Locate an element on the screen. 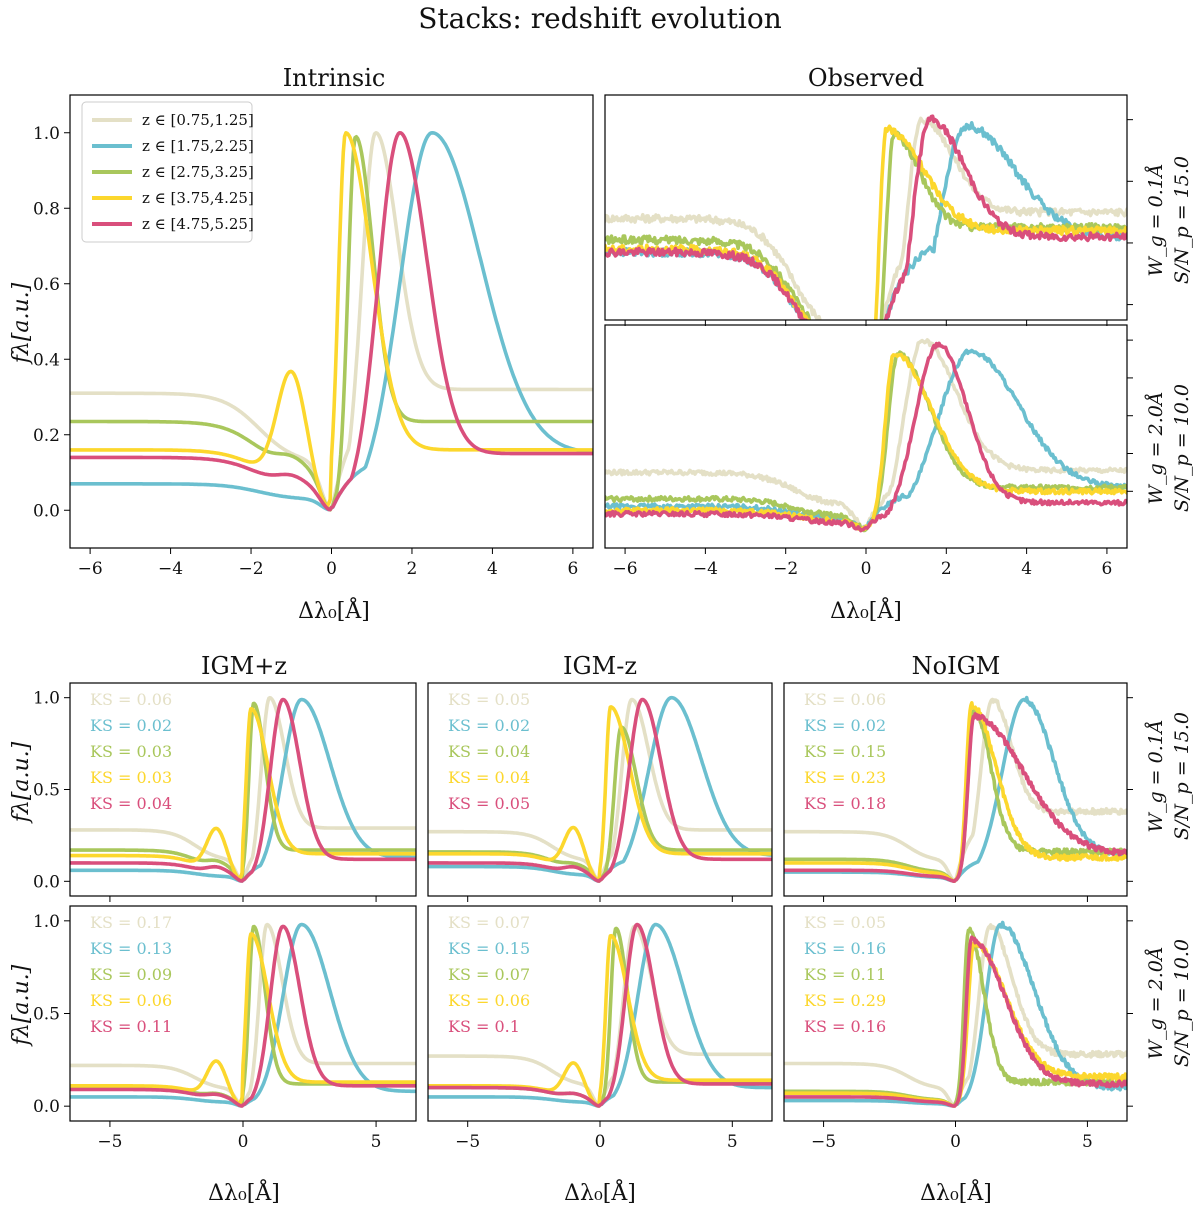  legend-label: z ∈ [3.75,4.25] is located at coordinates (198, 198).